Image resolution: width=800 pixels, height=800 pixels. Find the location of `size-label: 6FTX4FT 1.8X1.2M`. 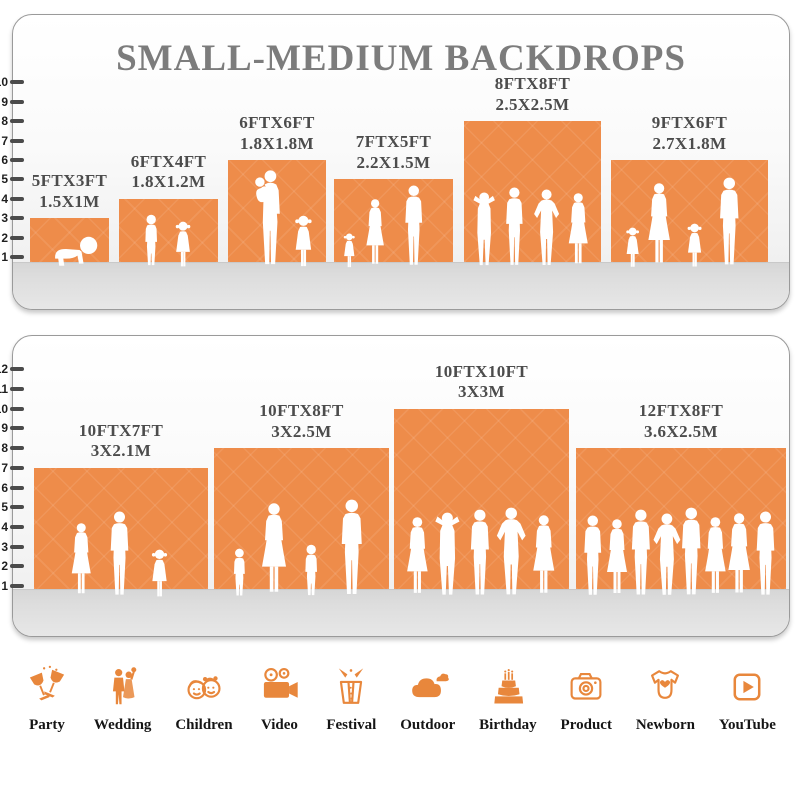

size-label: 6FTX4FT 1.8X1.2M is located at coordinates (169, 172).